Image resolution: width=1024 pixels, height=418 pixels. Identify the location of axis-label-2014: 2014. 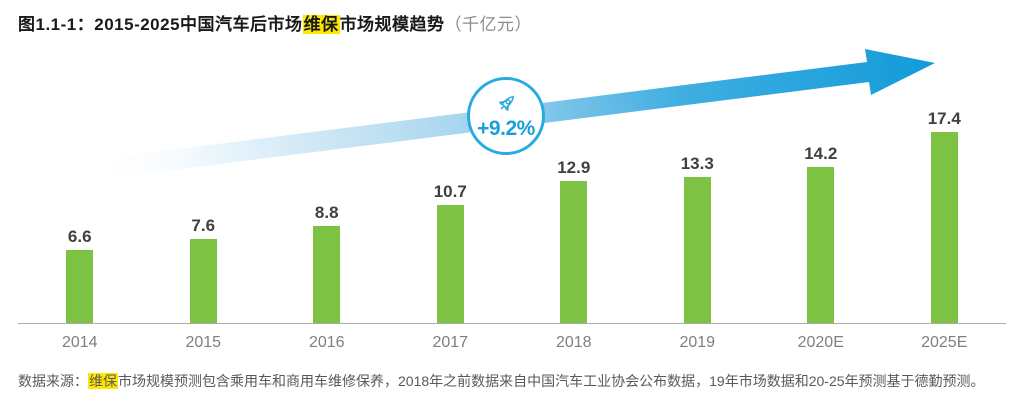
(79, 342).